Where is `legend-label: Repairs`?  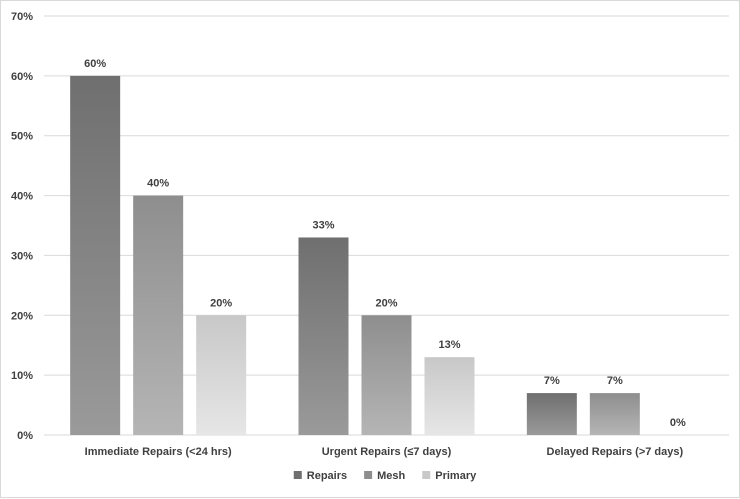
legend-label: Repairs is located at coordinates (327, 476).